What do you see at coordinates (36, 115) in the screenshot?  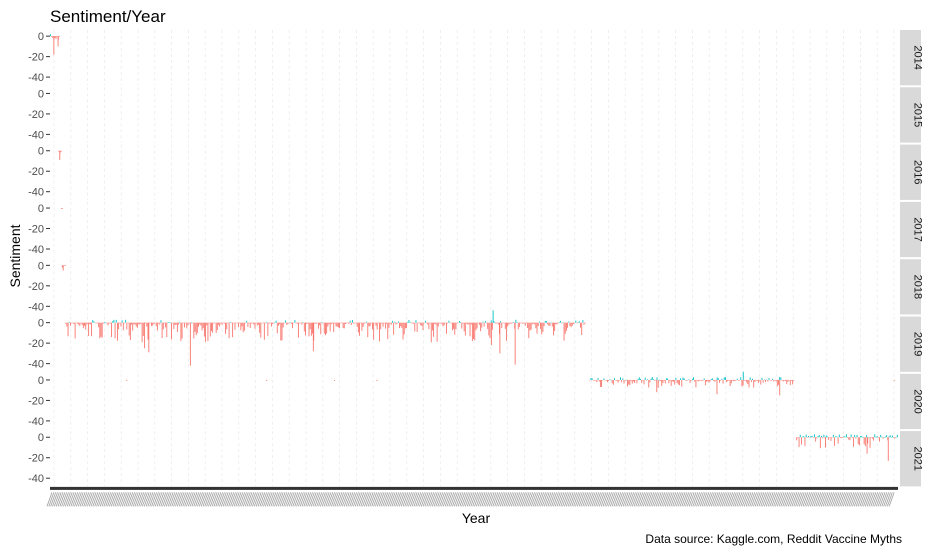 I see `y-tick-label: -20` at bounding box center [36, 115].